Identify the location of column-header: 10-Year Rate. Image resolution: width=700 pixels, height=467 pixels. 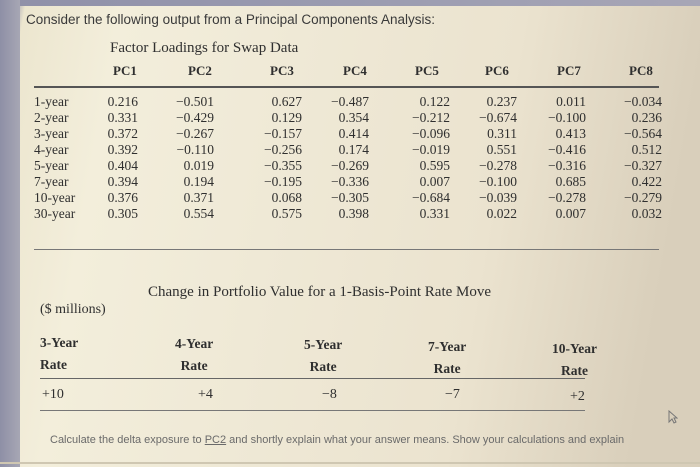
(574, 359).